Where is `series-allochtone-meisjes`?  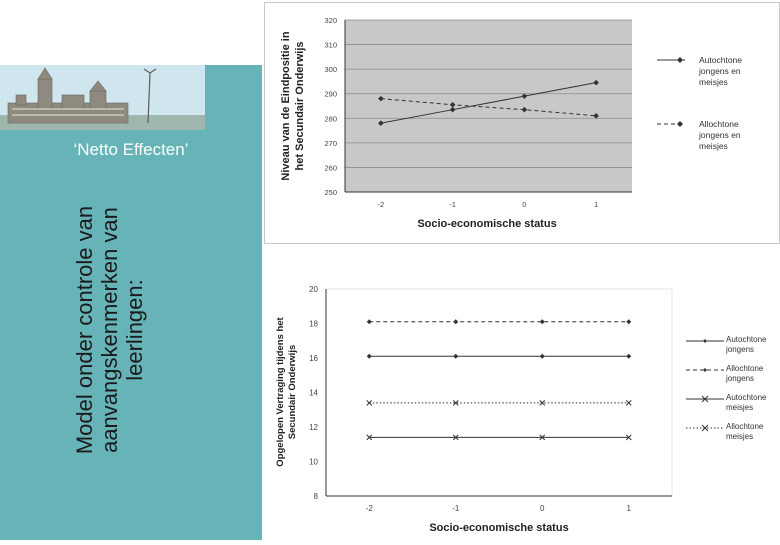 series-allochtone-meisjes is located at coordinates (499, 402).